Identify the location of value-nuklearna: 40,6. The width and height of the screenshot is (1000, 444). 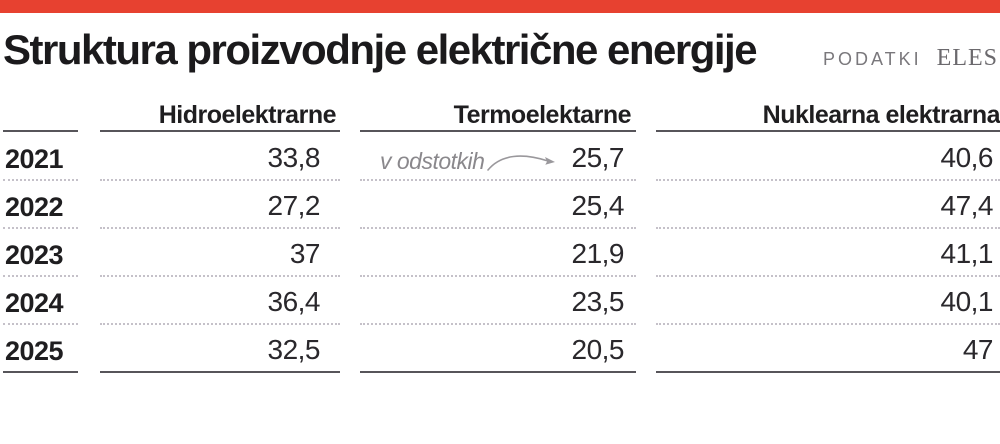
(828, 156).